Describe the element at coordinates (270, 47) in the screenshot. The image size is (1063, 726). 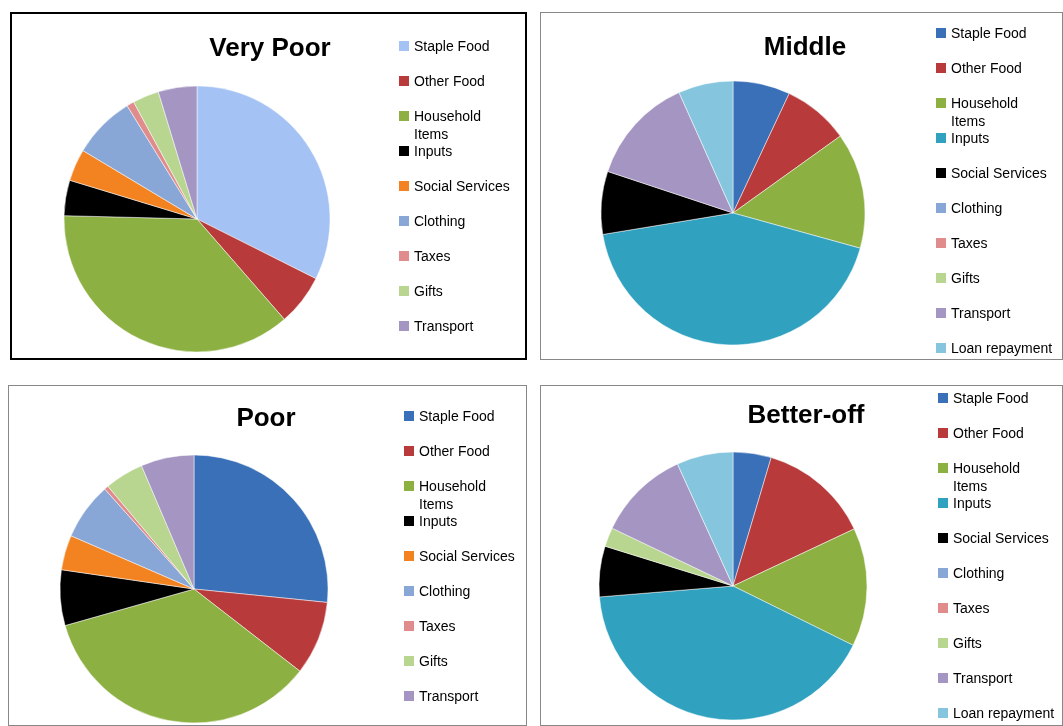
I see `chart-title: Very Poor` at that location.